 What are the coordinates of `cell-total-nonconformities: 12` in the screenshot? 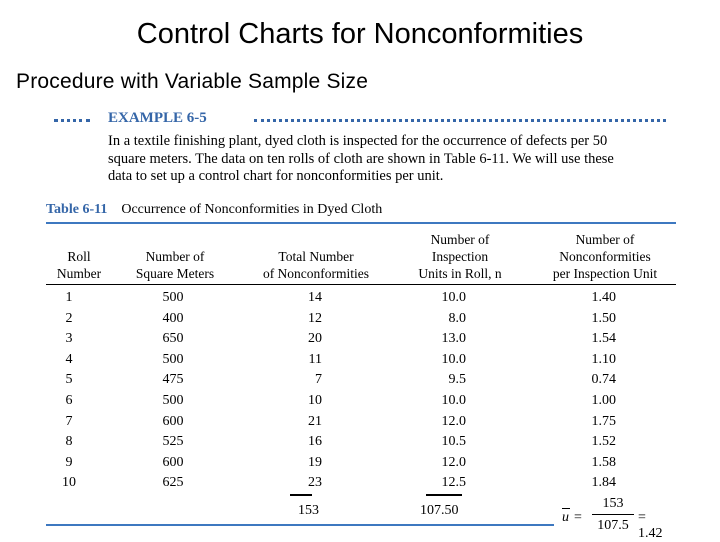 It's located at (315, 318).